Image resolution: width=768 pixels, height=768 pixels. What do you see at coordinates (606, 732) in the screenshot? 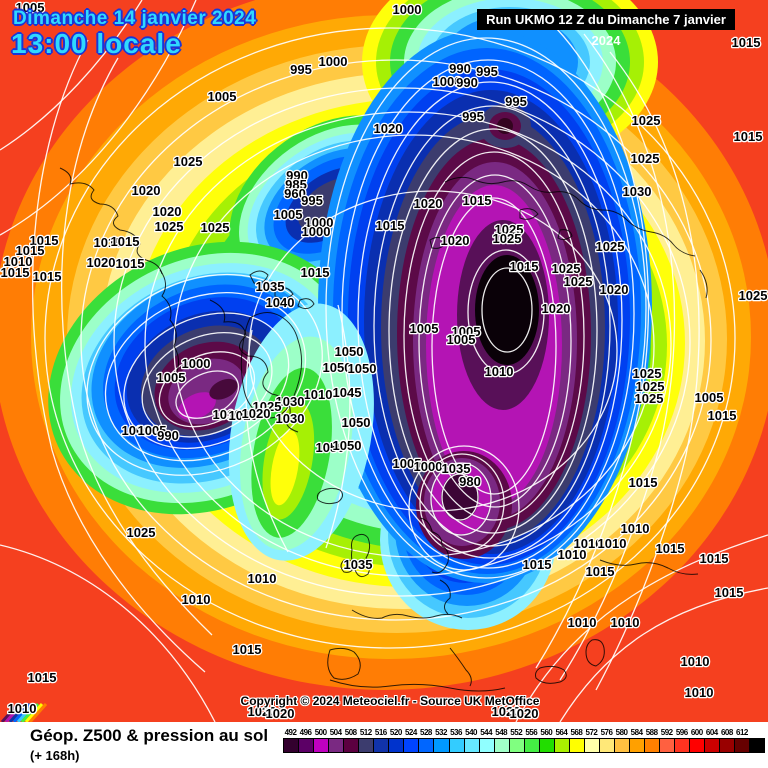
I see `legend-tick: 576` at bounding box center [606, 732].